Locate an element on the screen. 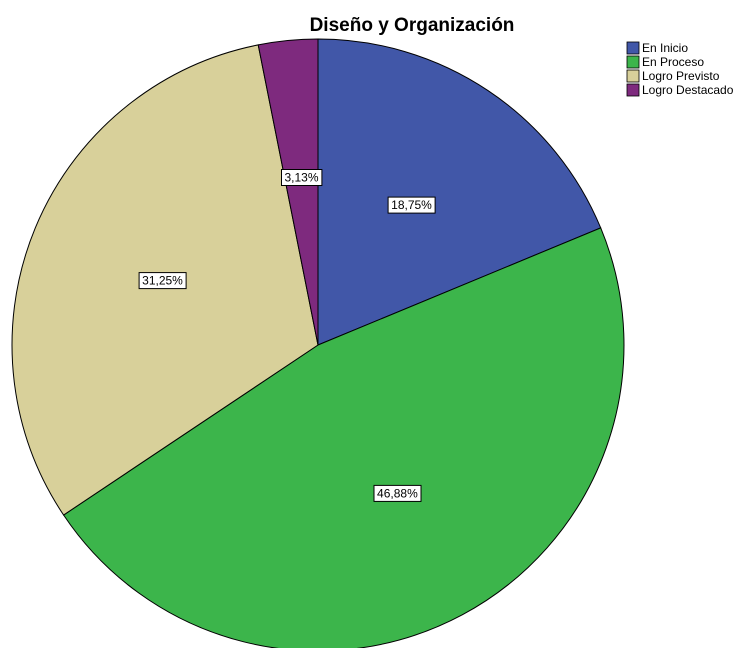  legend-item-logro-previsto: Logro Previsto is located at coordinates (673, 76).